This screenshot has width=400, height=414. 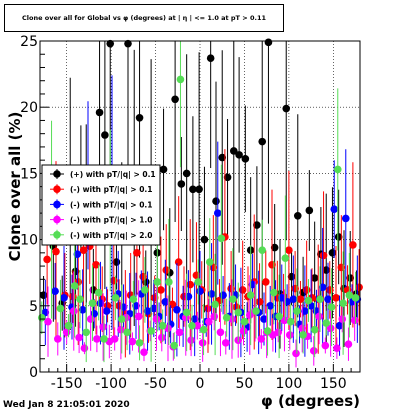 I want to click on x-axis-label: φ (degrees), so click(x=310, y=401).